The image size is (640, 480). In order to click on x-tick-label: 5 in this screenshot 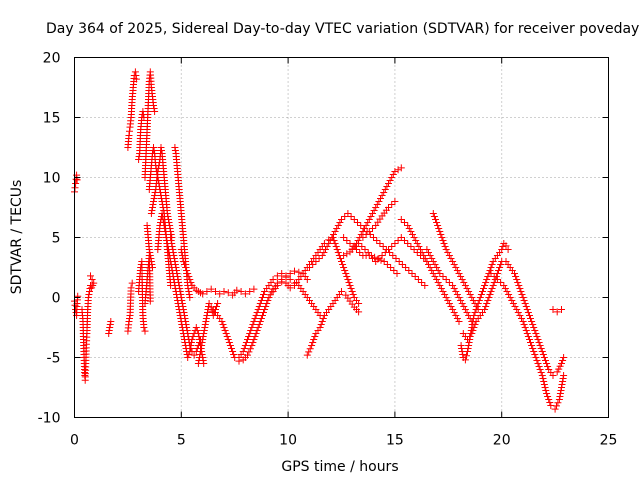, I will do `click(181, 441)`.